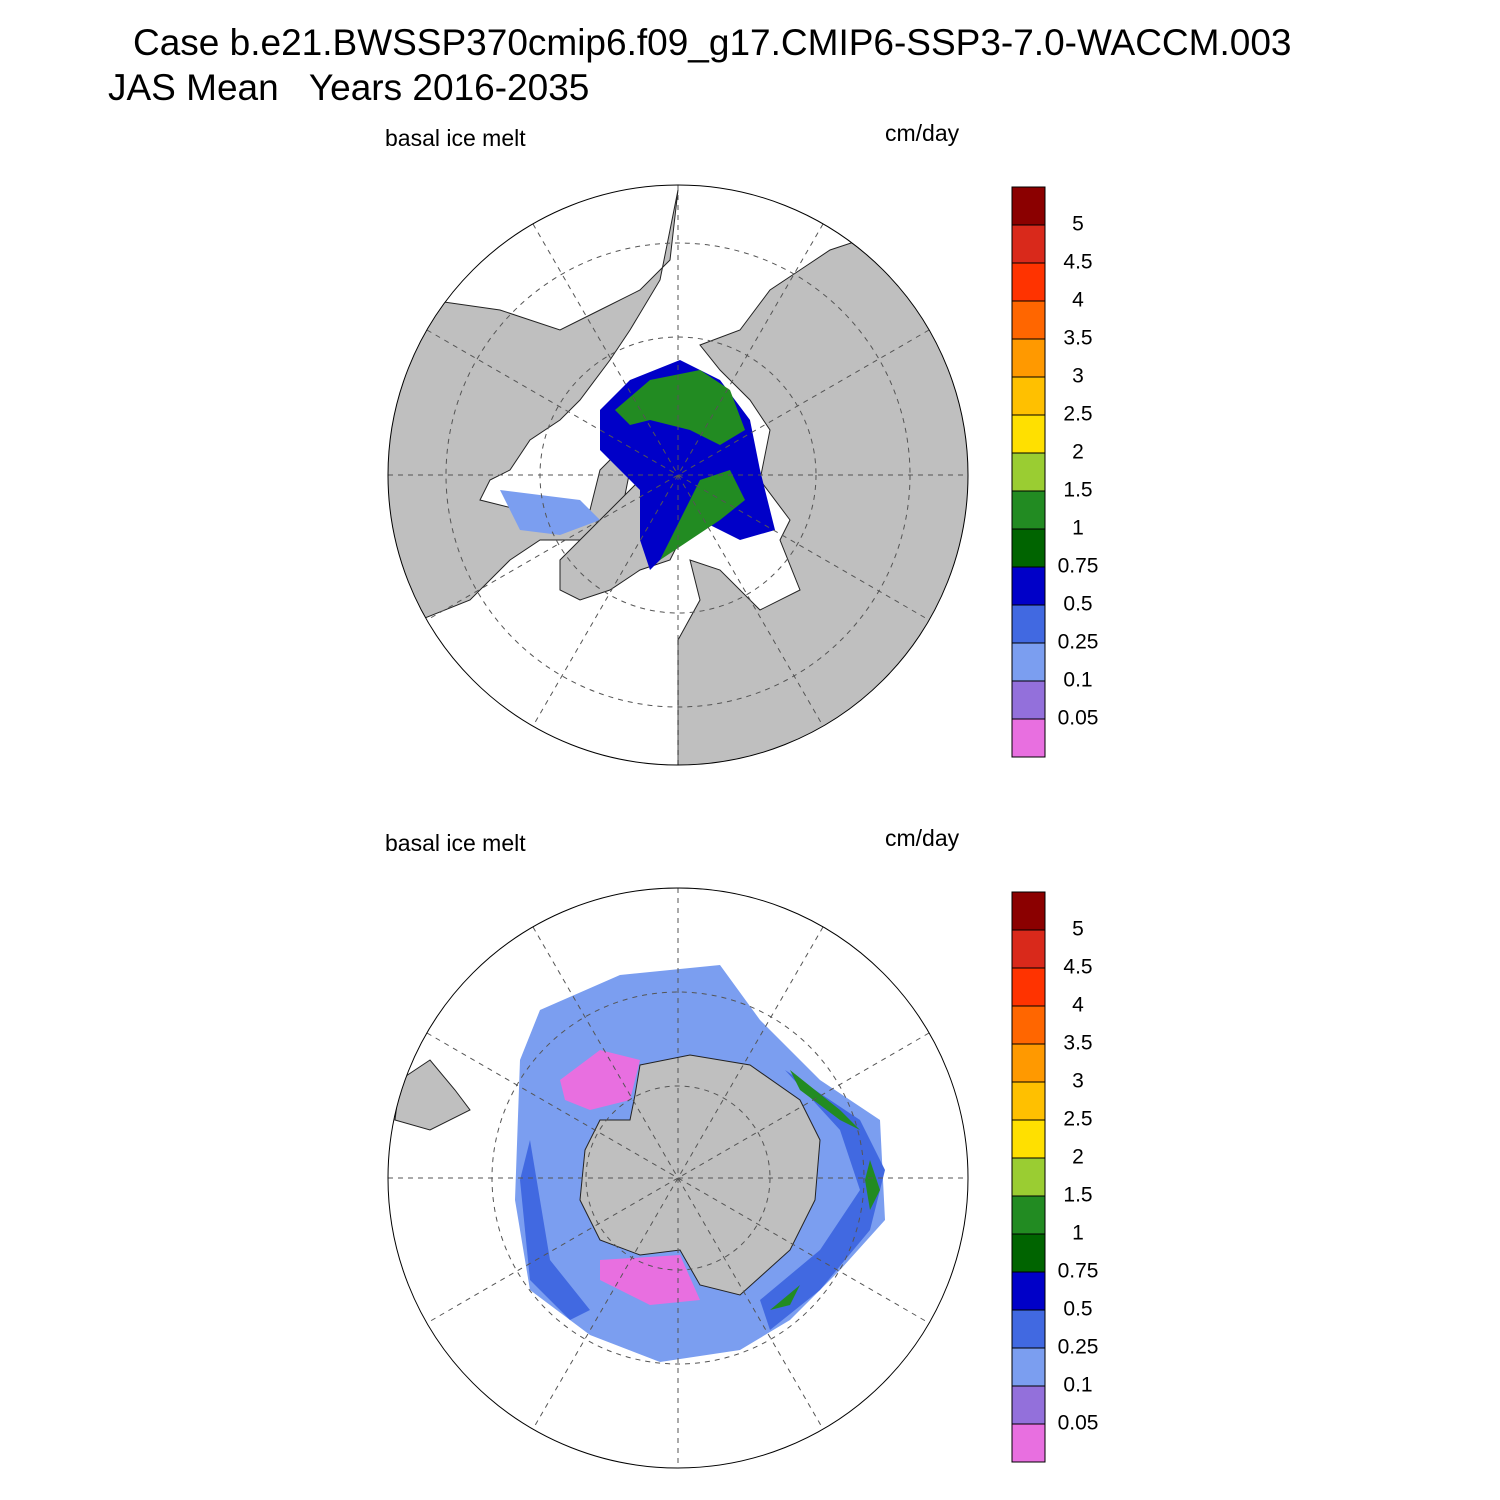 This screenshot has height=1500, width=1500. I want to click on ice-blue, so click(702, 1200).